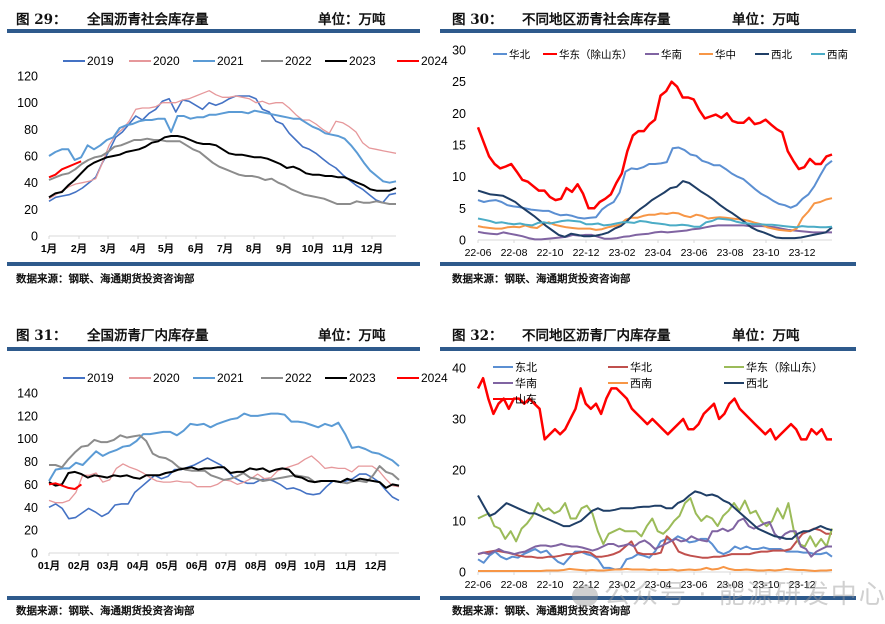 The image size is (885, 624). What do you see at coordinates (49, 249) in the screenshot?
I see `x-tick-label: 1月` at bounding box center [49, 249].